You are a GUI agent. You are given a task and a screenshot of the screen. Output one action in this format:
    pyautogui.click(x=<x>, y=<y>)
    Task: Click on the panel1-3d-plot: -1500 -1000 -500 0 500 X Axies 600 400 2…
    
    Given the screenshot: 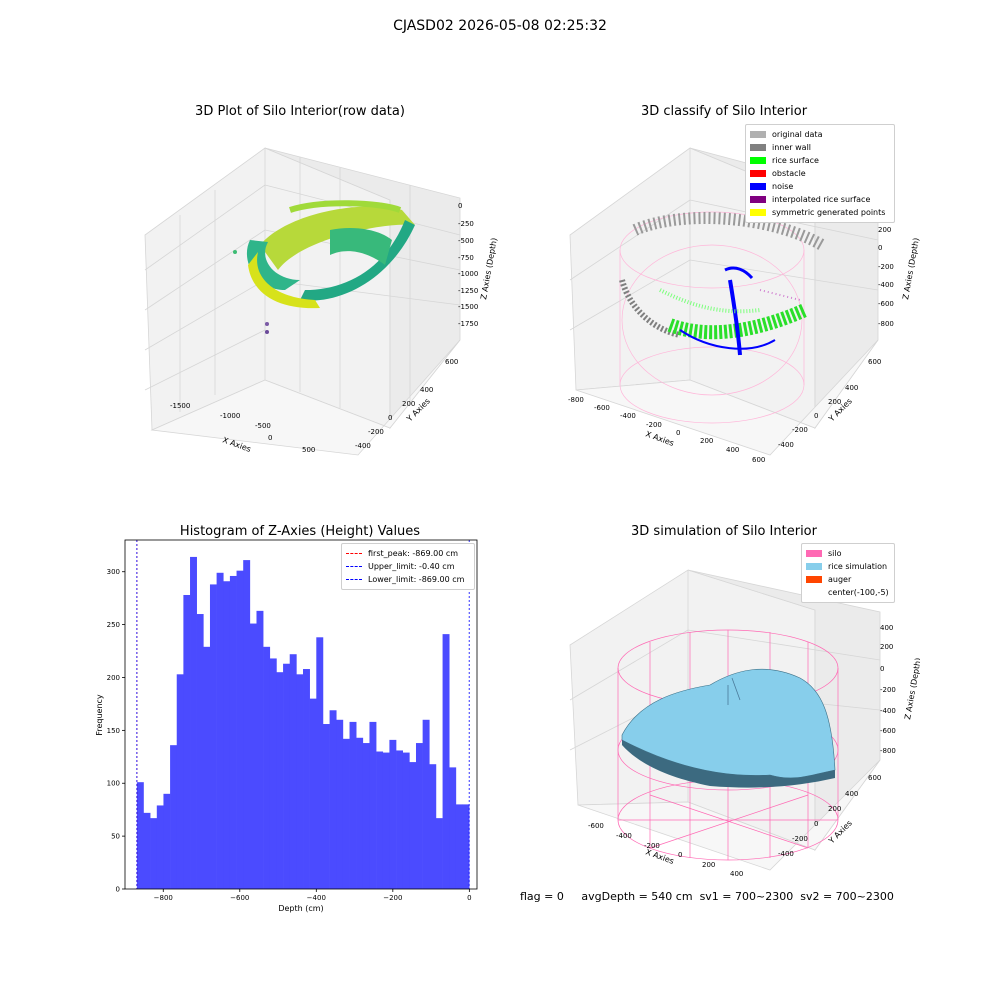 What is the action you would take?
    pyautogui.click(x=321, y=301)
    